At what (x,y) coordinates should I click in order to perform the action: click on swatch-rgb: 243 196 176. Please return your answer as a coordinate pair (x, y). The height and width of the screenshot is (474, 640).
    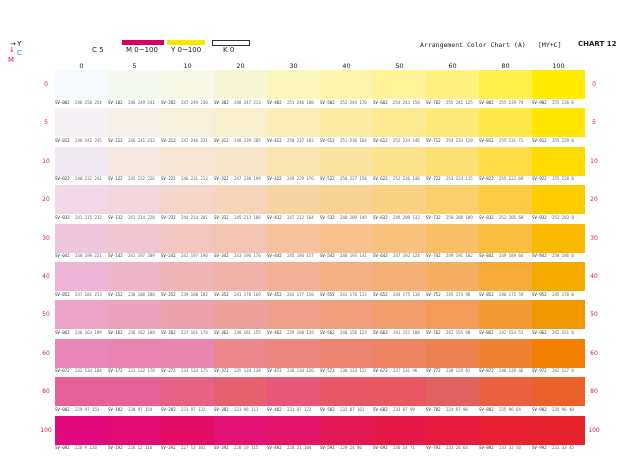
    Looking at the image, I should click on (247, 256).